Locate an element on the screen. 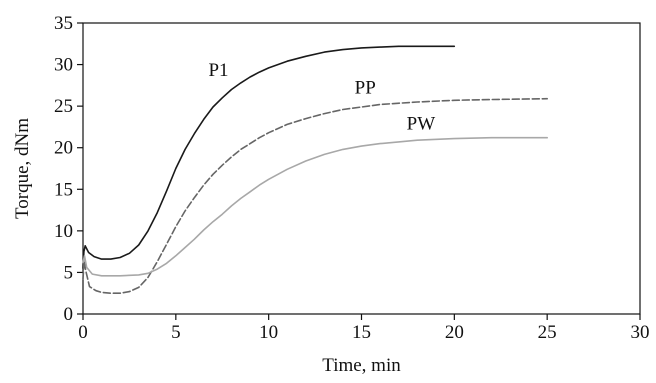  y-tick-label: 0 is located at coordinates (69, 314).